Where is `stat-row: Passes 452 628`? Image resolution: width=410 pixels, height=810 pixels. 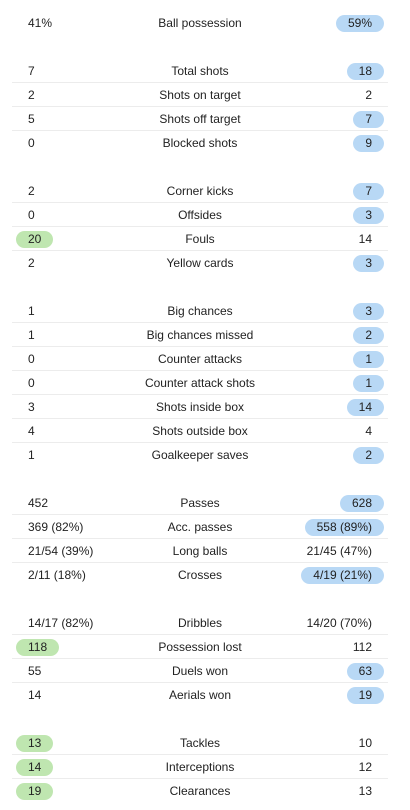 stat-row: Passes 452 628 is located at coordinates (200, 503).